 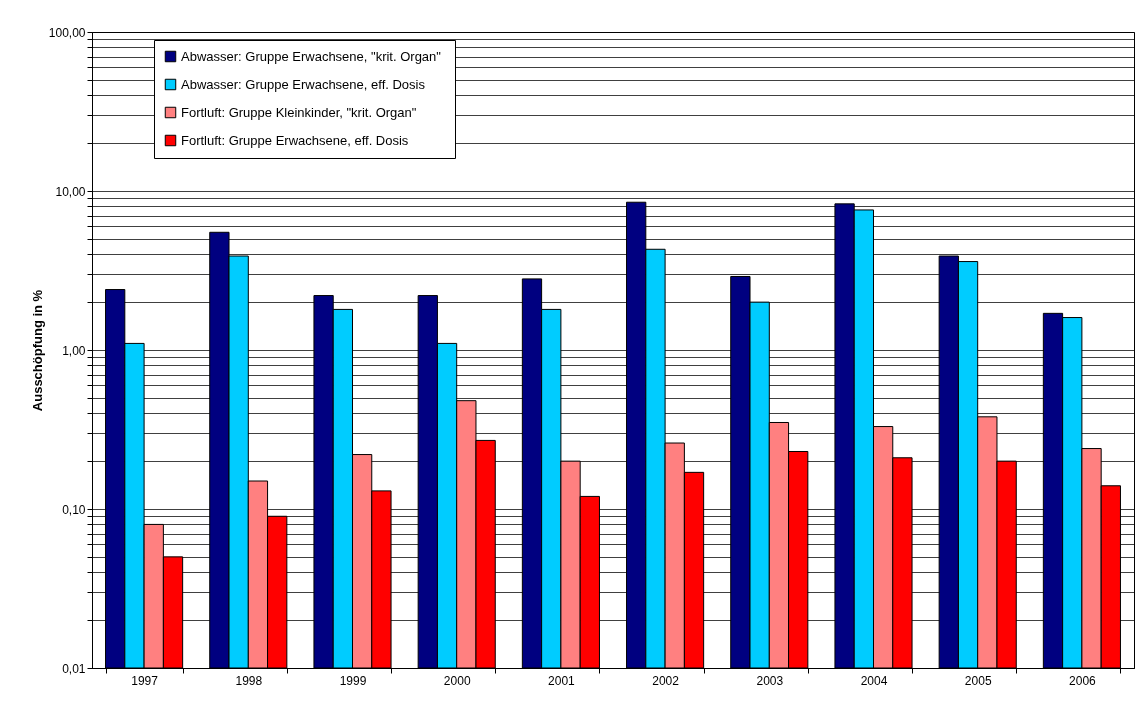 I want to click on x-tick-label: 2004, so click(x=874, y=680).